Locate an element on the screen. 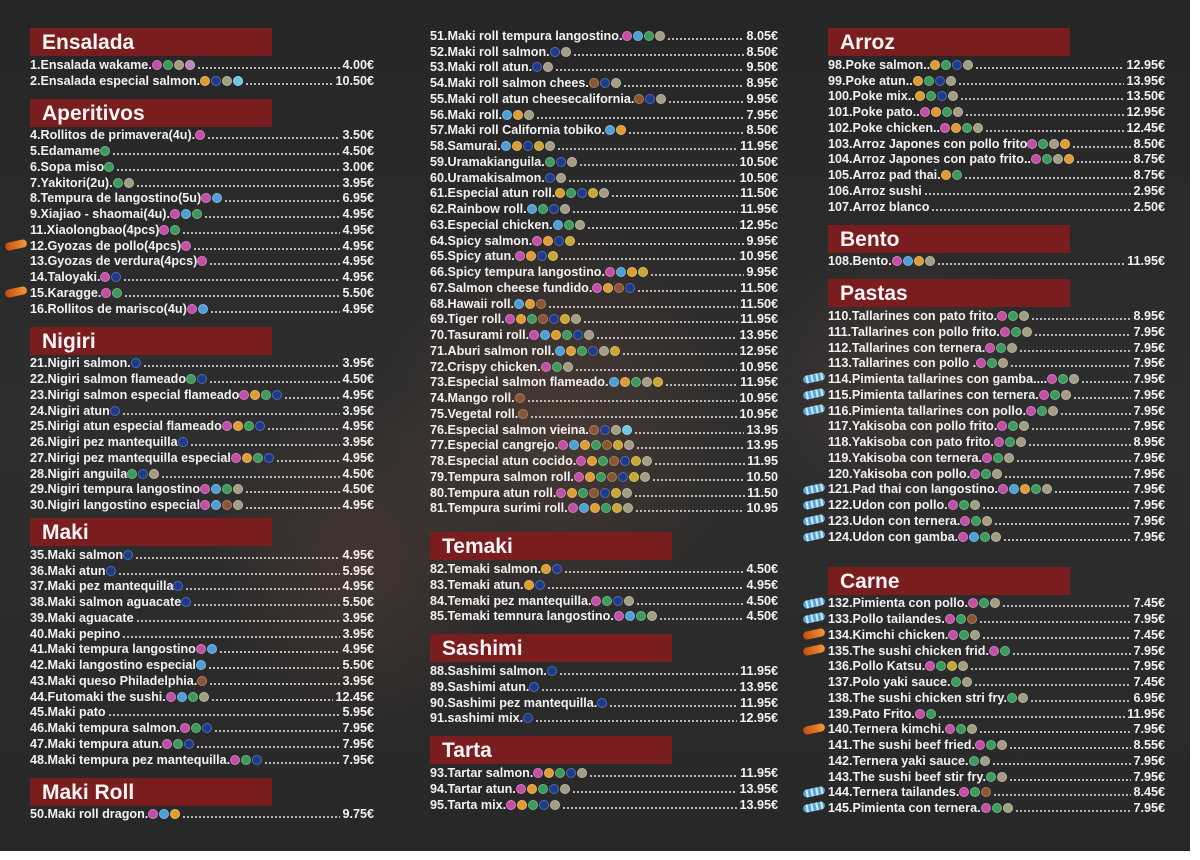  menu-item: 79.Tempura salmon roll. 10.50 is located at coordinates (604, 477).